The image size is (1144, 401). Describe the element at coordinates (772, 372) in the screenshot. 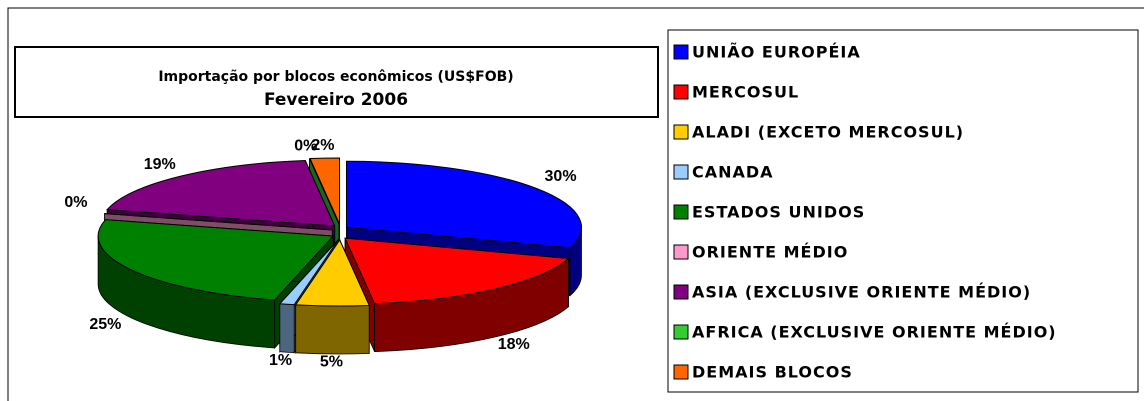

I see `legend-label: DEMAIS BLOCOS` at that location.